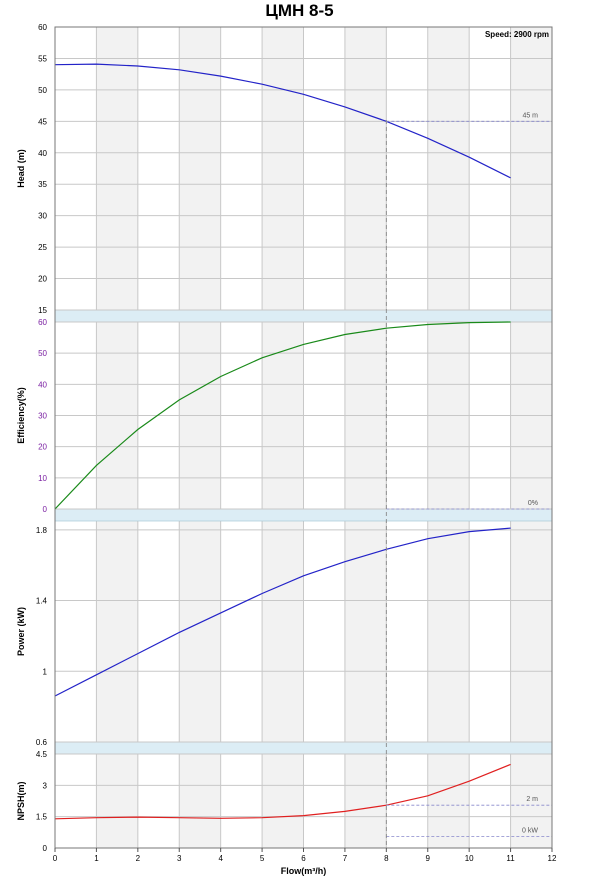  Describe the element at coordinates (21, 800) in the screenshot. I see `npsh-axis-label: NPSH(m)` at that location.